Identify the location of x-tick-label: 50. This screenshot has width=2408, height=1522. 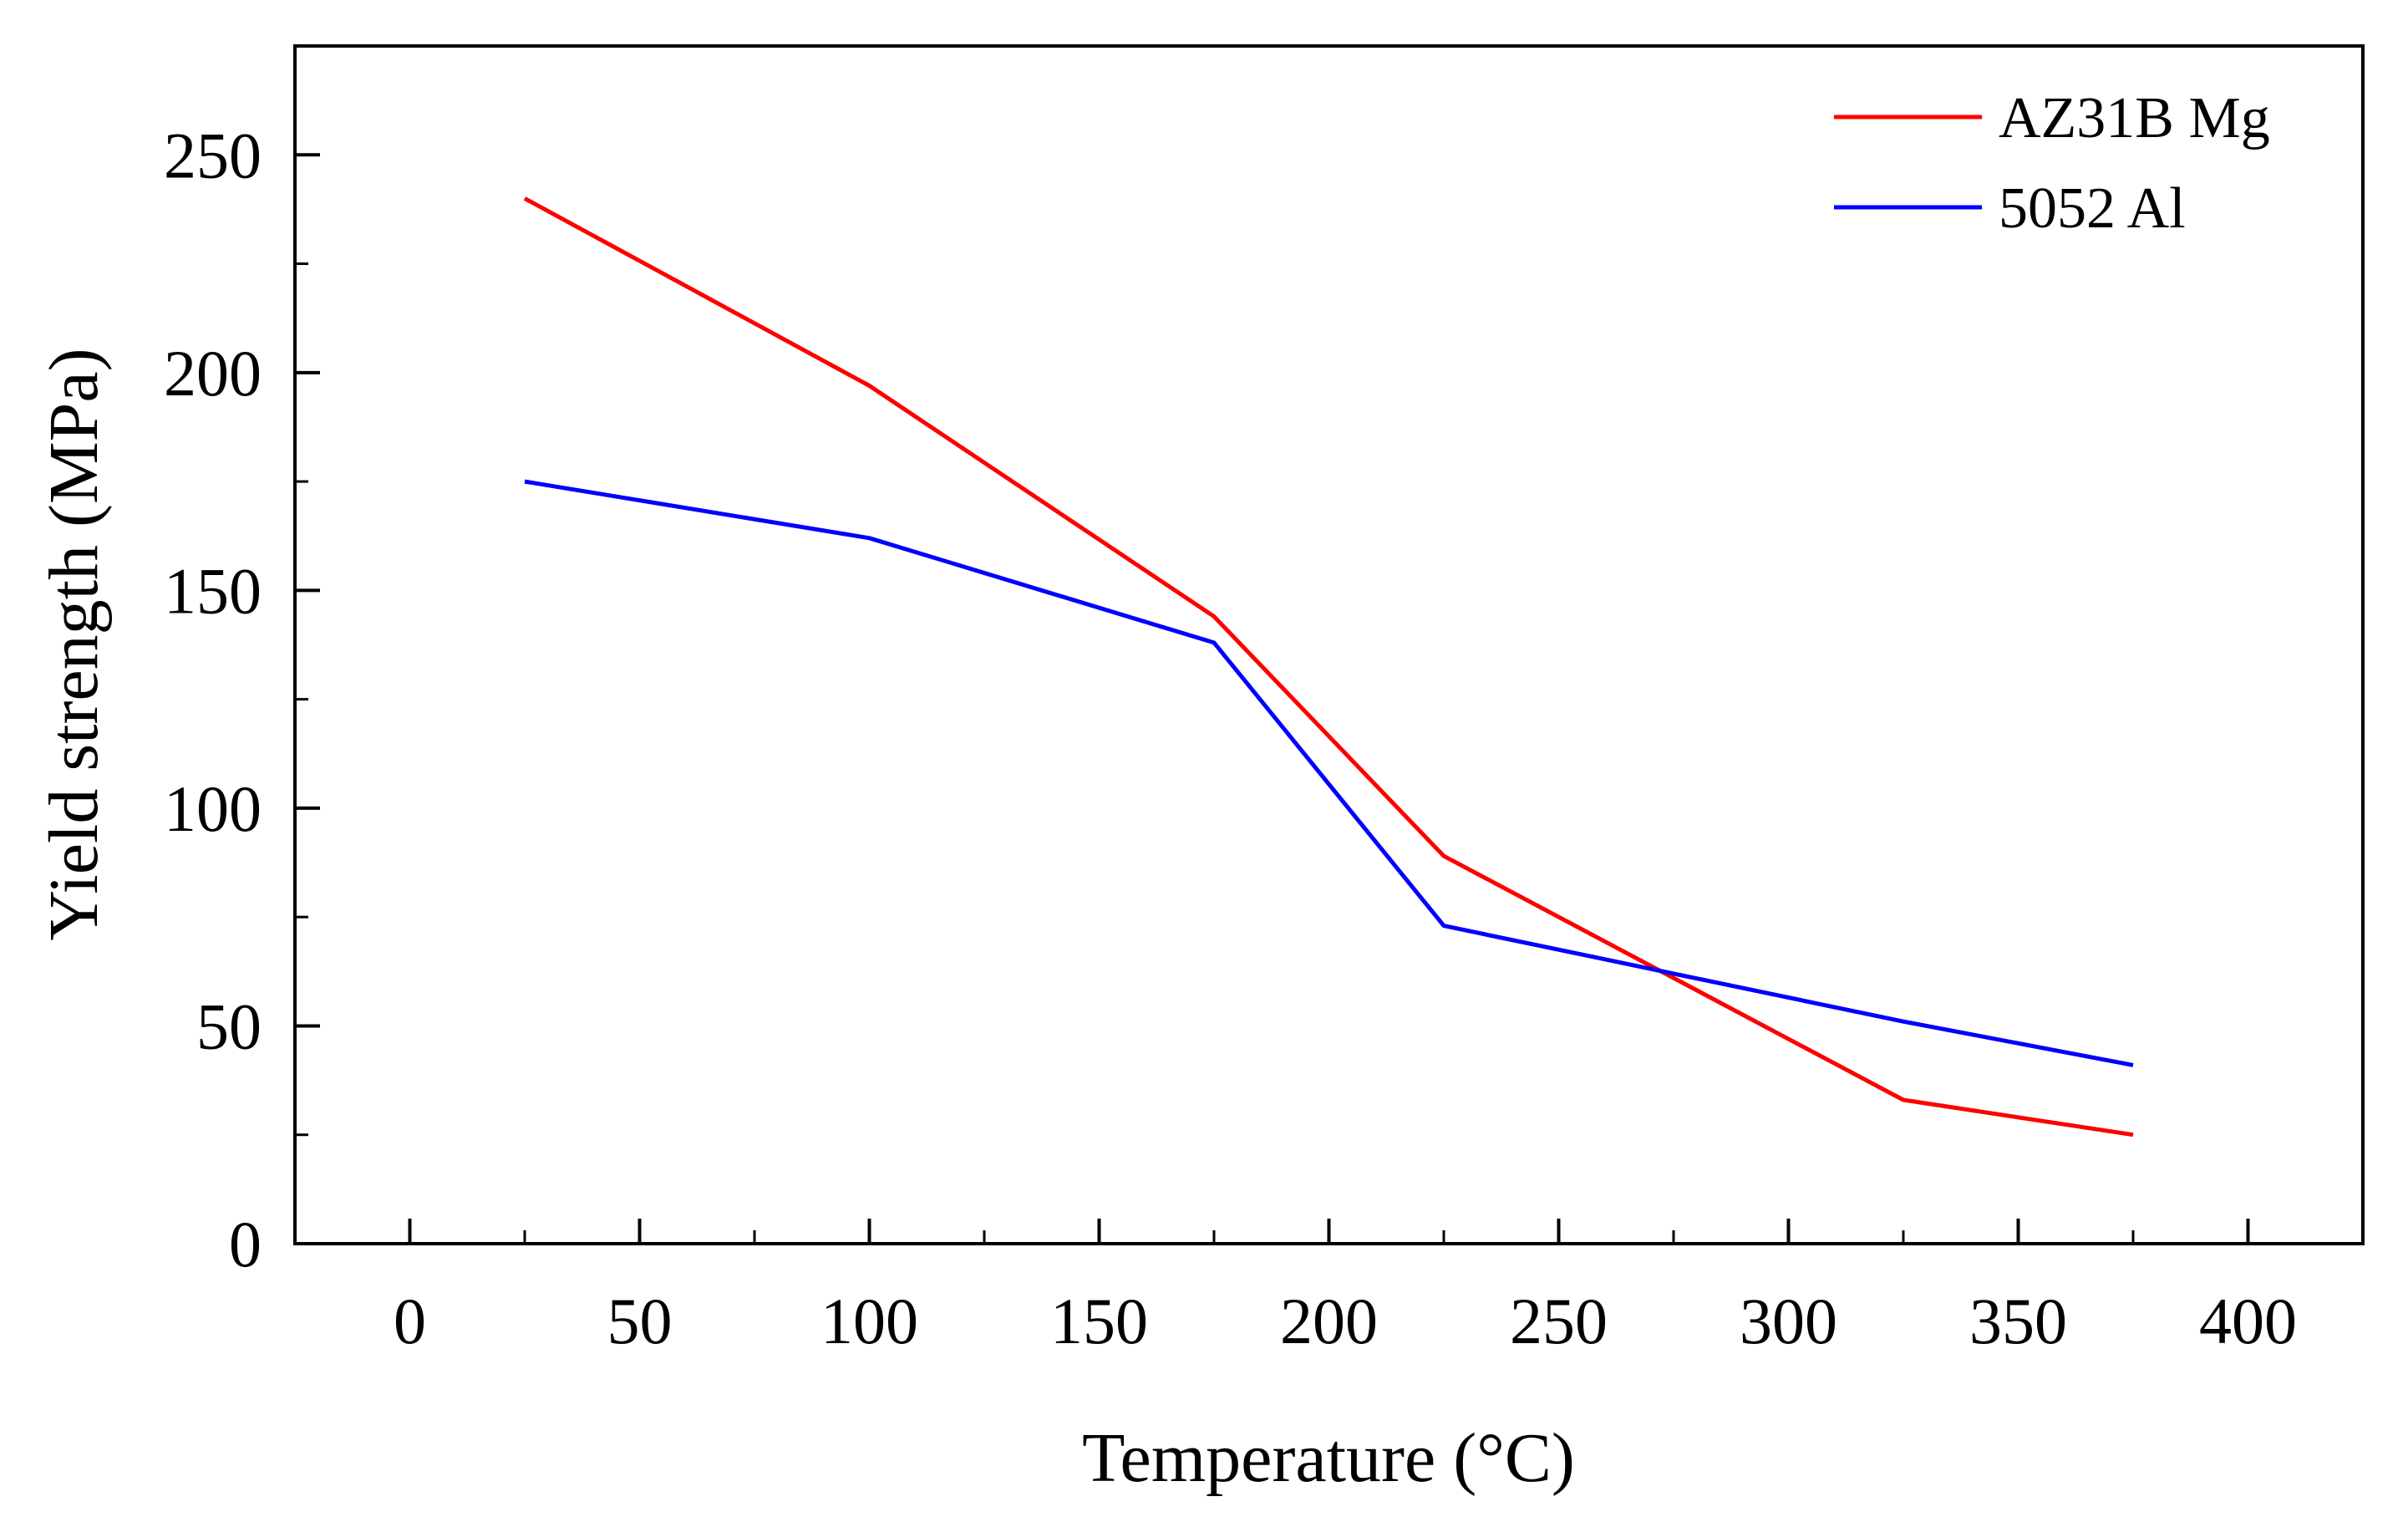
(640, 1321).